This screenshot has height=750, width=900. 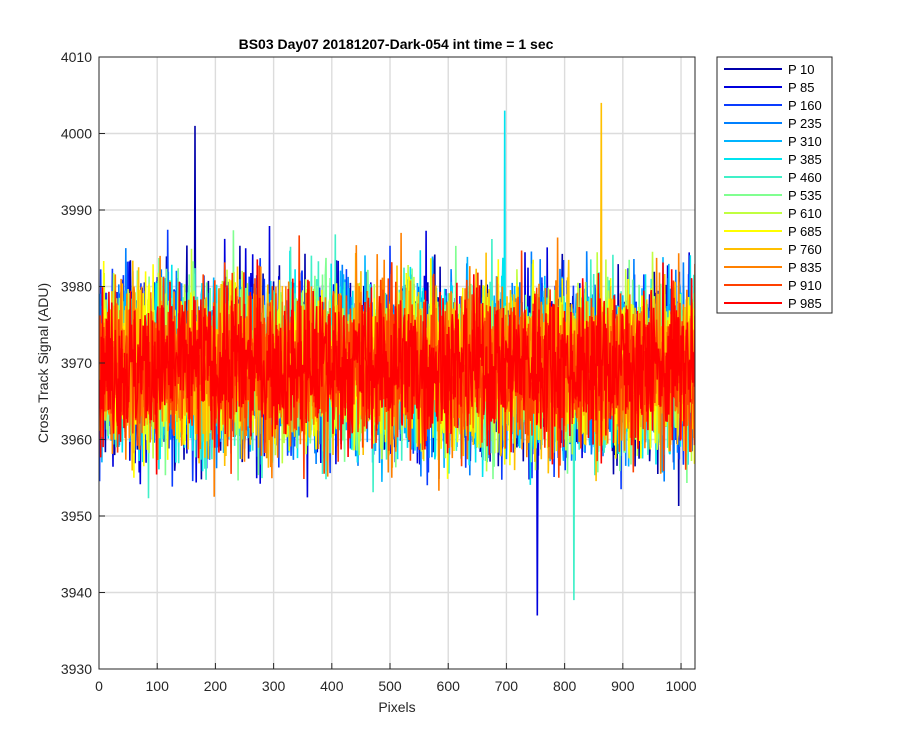 I want to click on legend-label: P 10, so click(x=801, y=69).